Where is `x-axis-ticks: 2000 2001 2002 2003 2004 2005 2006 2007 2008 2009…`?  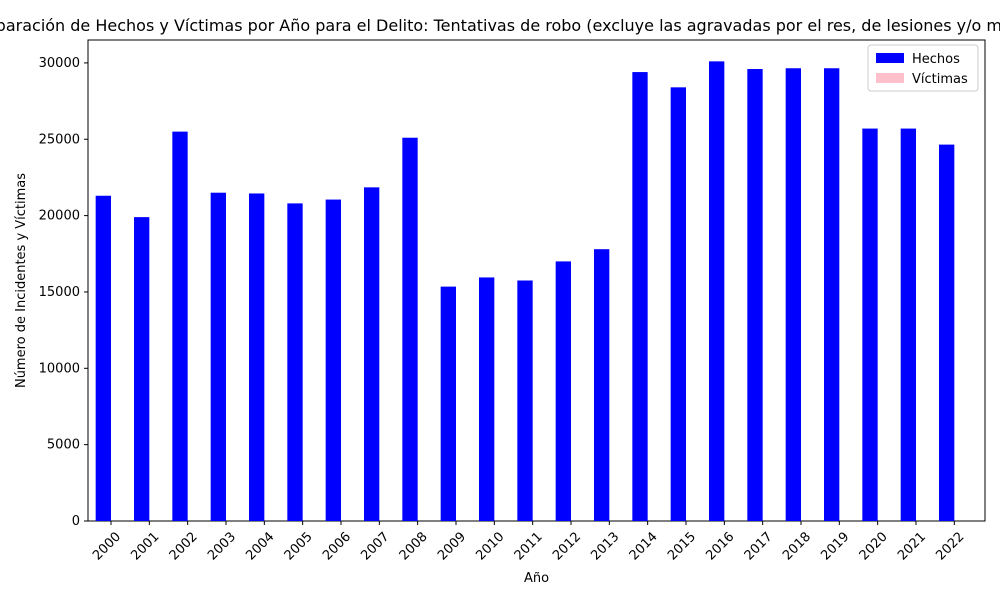
x-axis-ticks: 2000 2001 2002 2003 2004 2005 2006 2007 2008 2009… is located at coordinates (528, 542).